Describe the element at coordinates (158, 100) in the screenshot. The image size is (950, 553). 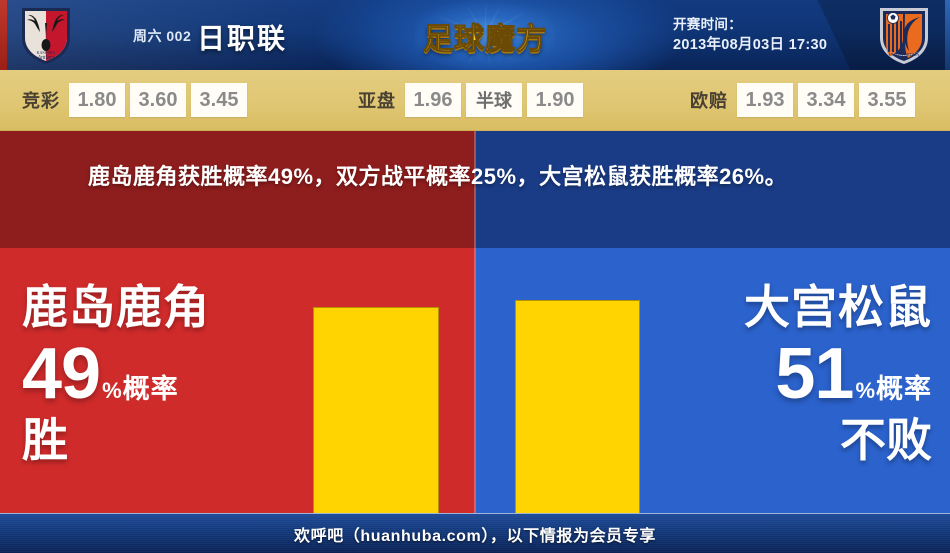
I see `odds-cell-jingcai-2: 3.60` at that location.